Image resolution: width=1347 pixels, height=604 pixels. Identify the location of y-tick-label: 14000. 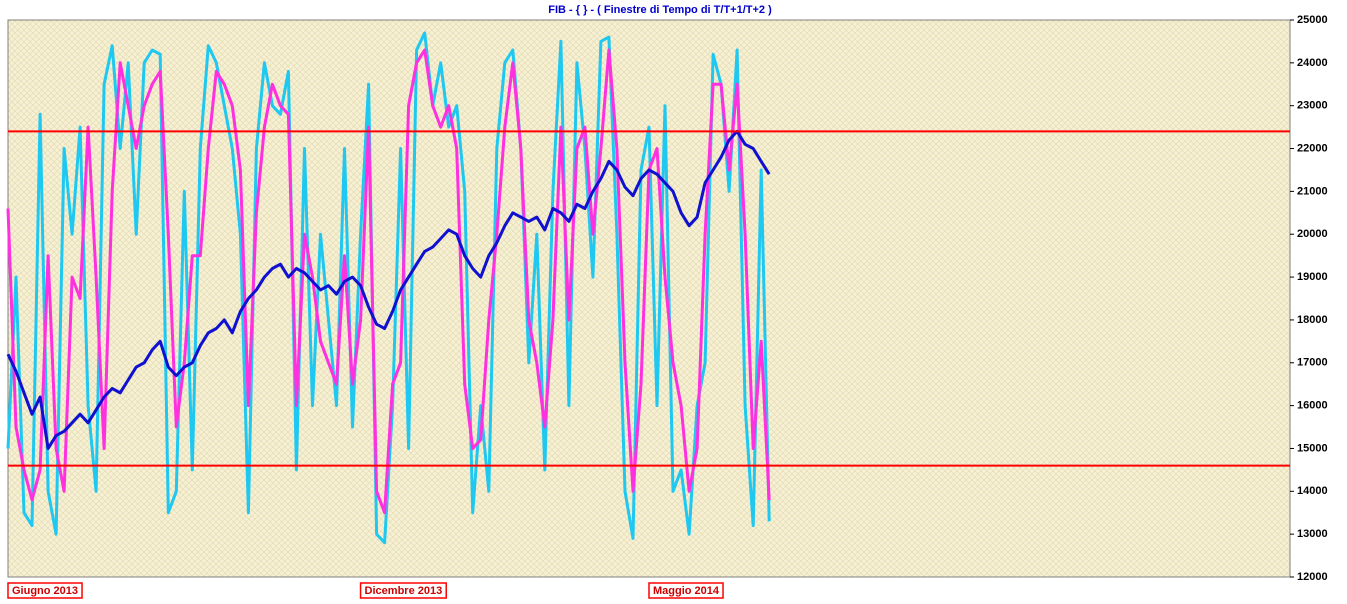
(1312, 491).